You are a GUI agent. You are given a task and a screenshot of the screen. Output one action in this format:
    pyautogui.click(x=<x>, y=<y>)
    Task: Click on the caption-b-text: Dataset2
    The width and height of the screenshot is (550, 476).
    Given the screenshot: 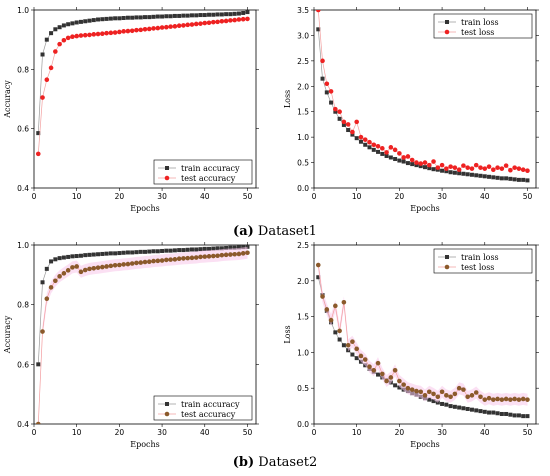 What is the action you would take?
    pyautogui.click(x=288, y=462)
    